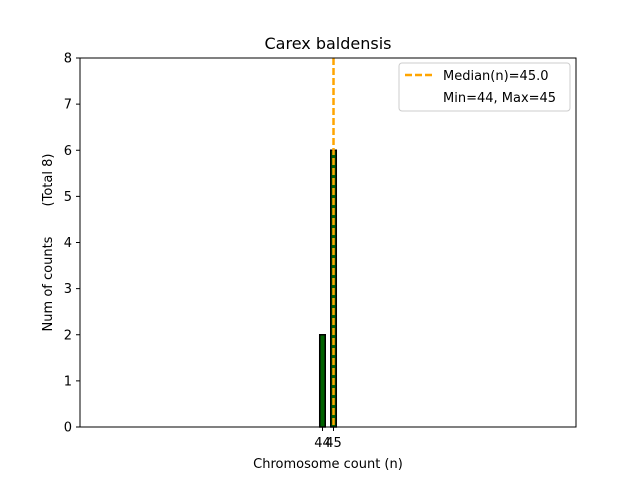 This screenshot has height=480, width=640. What do you see at coordinates (496, 76) in the screenshot?
I see `legend-median-label: Median(n)=45.0` at bounding box center [496, 76].